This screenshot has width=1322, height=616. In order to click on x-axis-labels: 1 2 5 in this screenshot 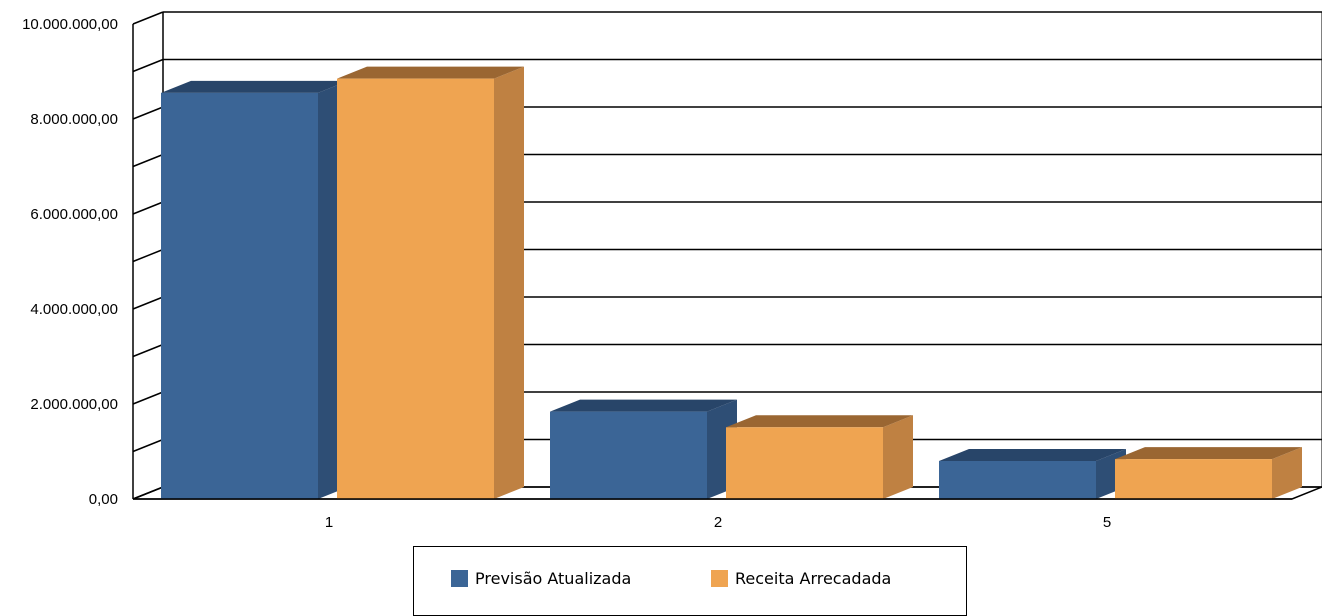, I will do `click(718, 522)`.